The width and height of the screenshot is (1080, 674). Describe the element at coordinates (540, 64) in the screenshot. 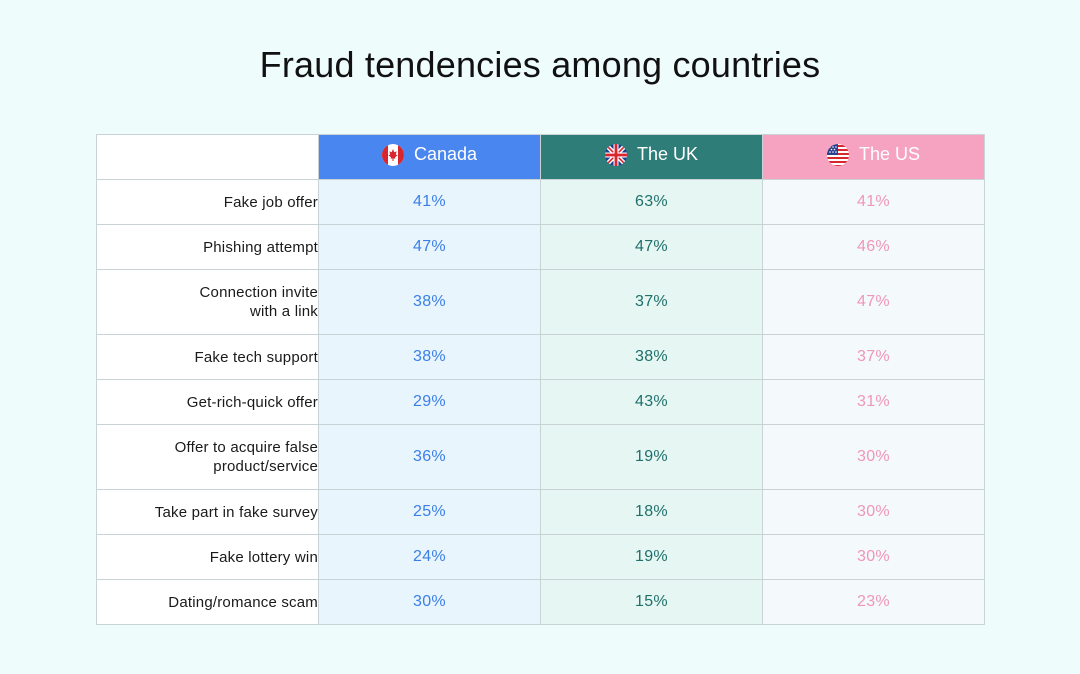

I see `page-title: Fraud tendencies among countries` at that location.